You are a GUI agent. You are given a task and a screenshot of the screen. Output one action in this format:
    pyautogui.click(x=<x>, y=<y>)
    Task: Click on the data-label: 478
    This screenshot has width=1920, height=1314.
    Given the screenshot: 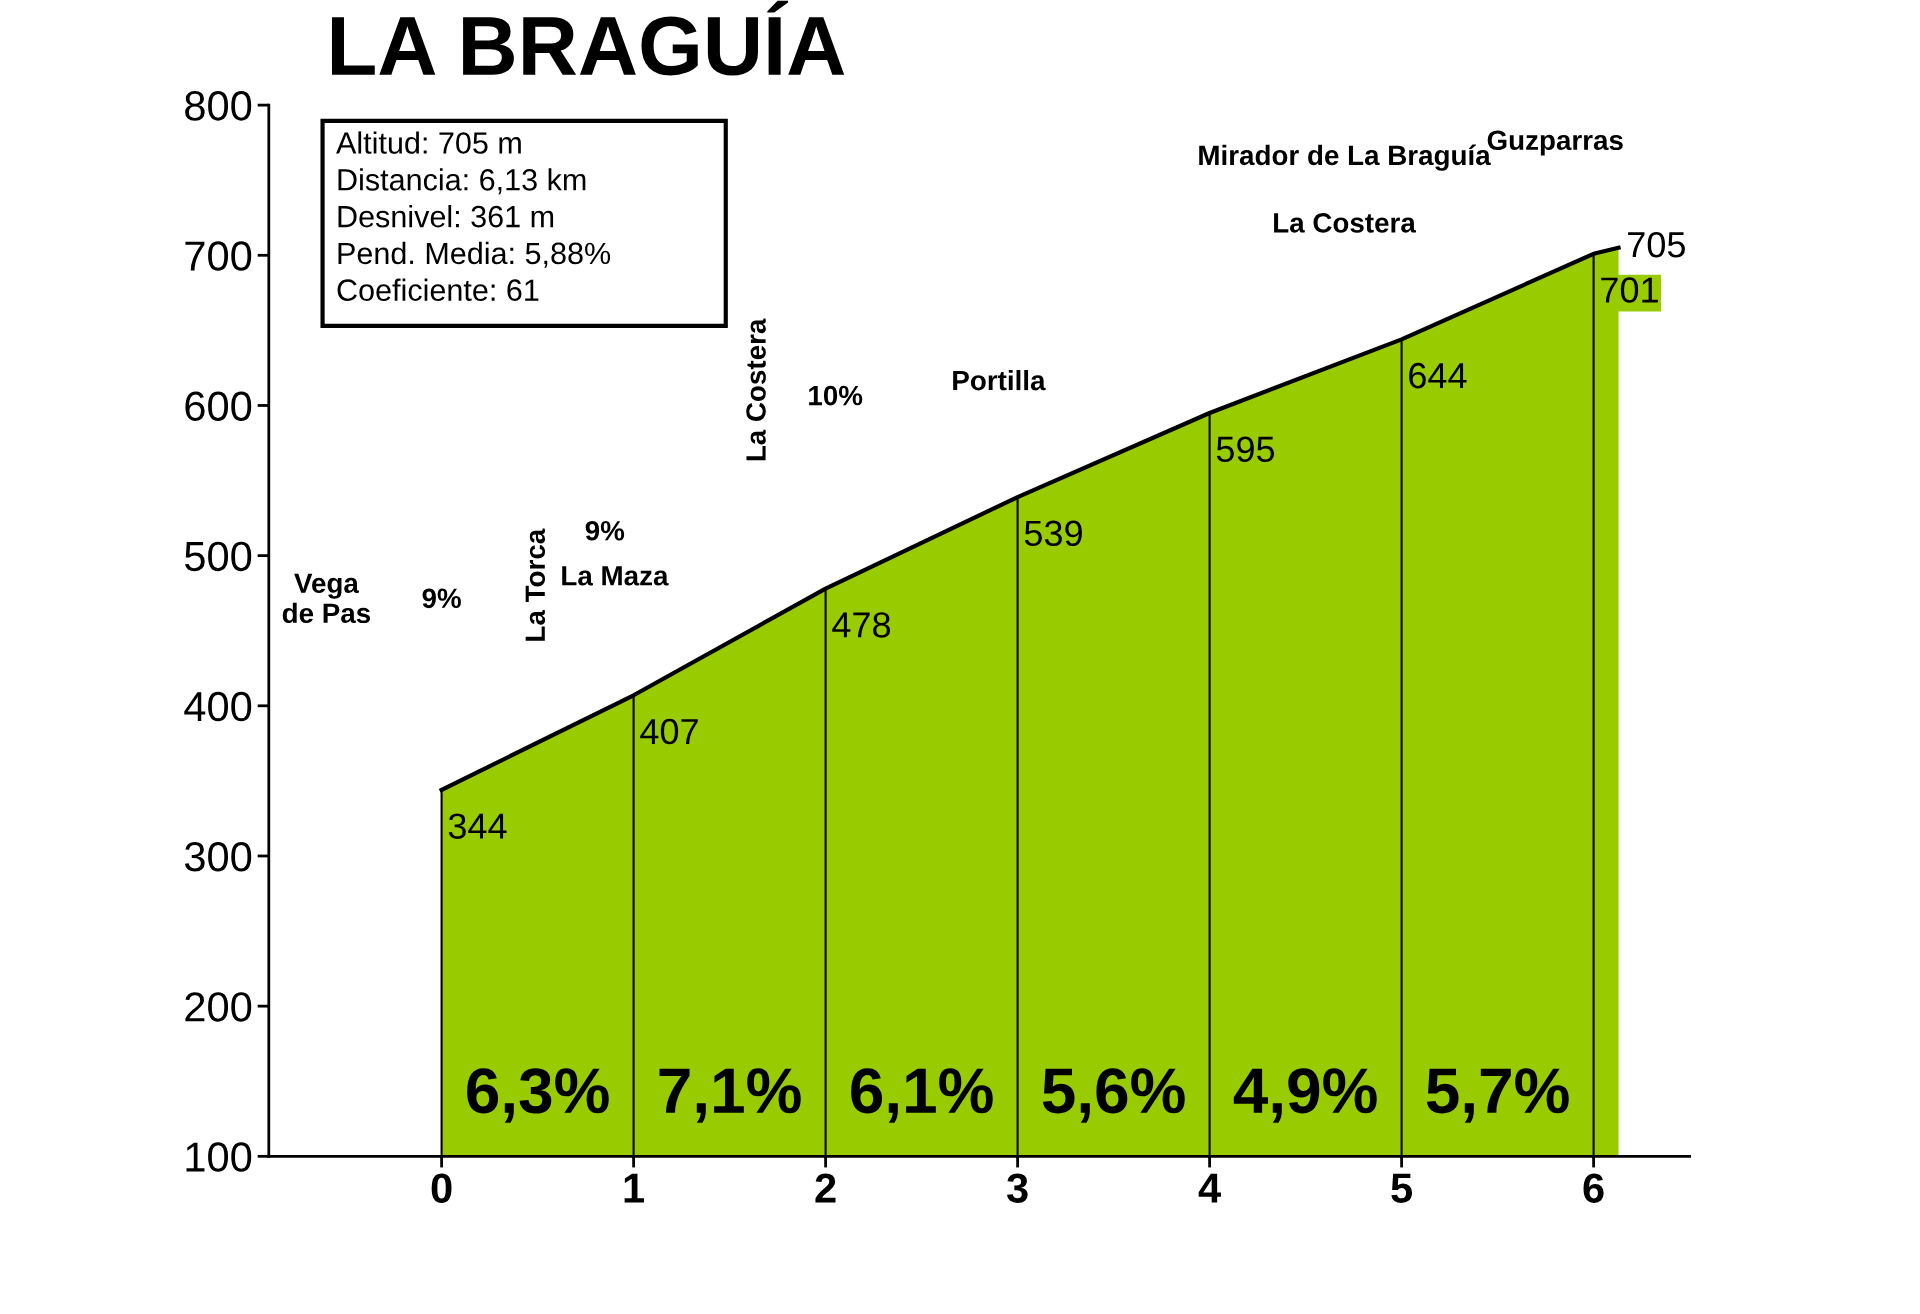 What is the action you would take?
    pyautogui.click(x=861, y=625)
    